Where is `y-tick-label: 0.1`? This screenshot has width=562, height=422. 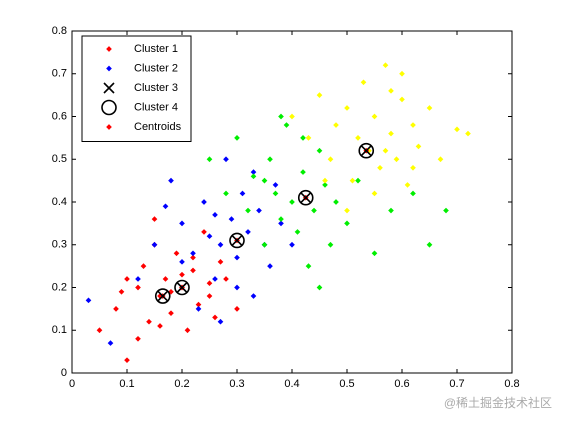 y-tick-label: 0.1 is located at coordinates (59, 330).